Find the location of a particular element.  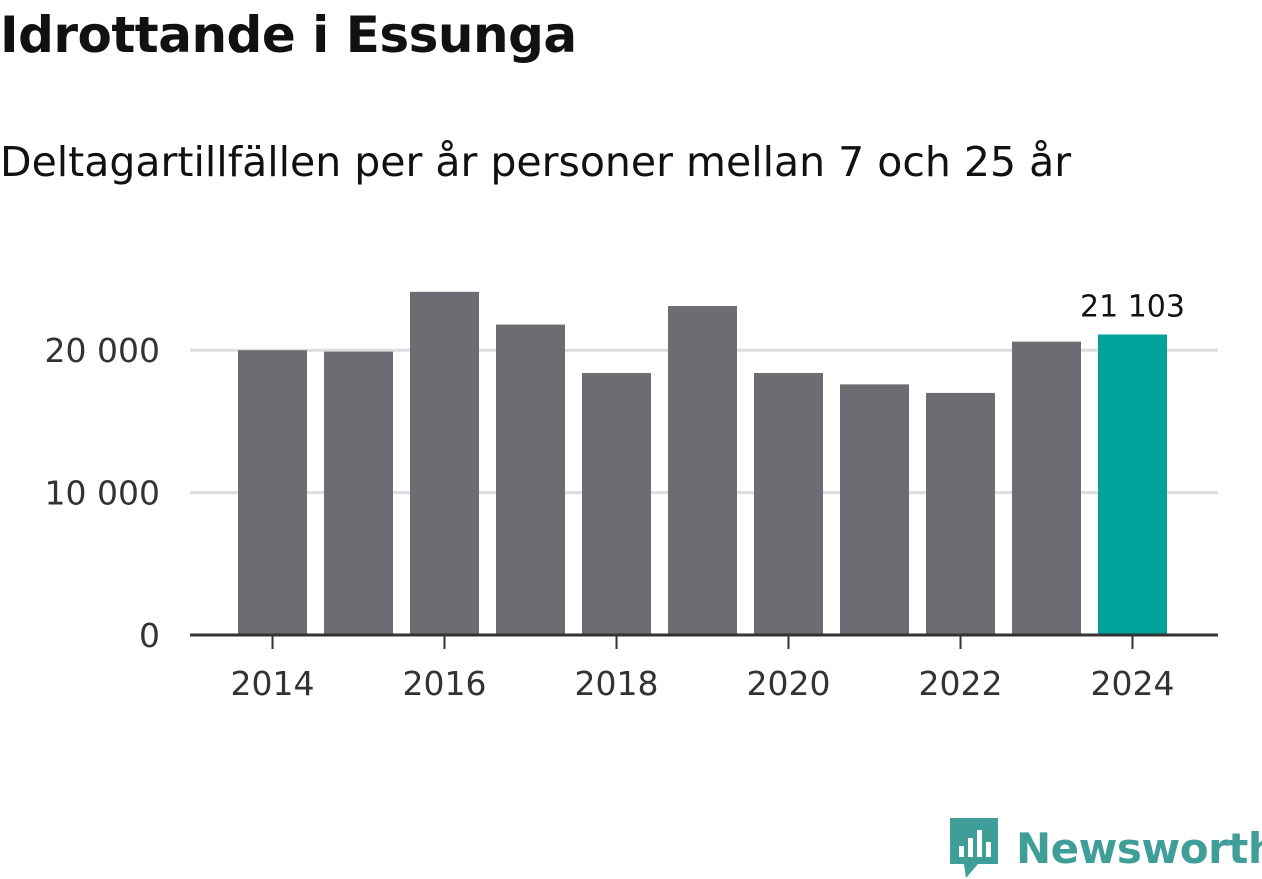

y-tick-label: 20 000 is located at coordinates (102, 350).